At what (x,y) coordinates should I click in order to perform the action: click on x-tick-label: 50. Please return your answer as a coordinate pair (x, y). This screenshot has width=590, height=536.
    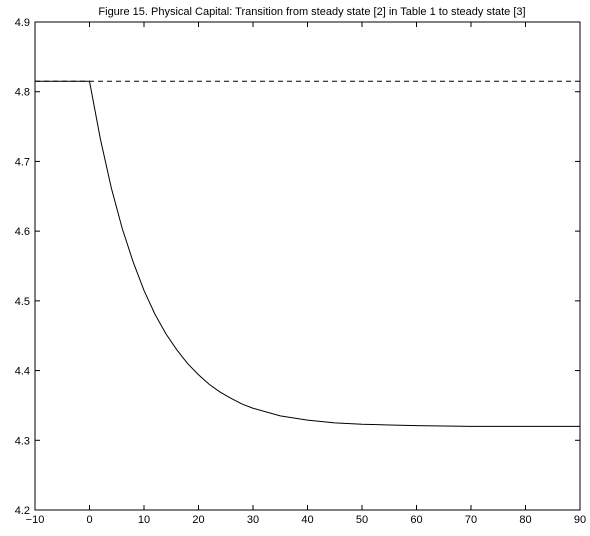
    Looking at the image, I should click on (362, 520).